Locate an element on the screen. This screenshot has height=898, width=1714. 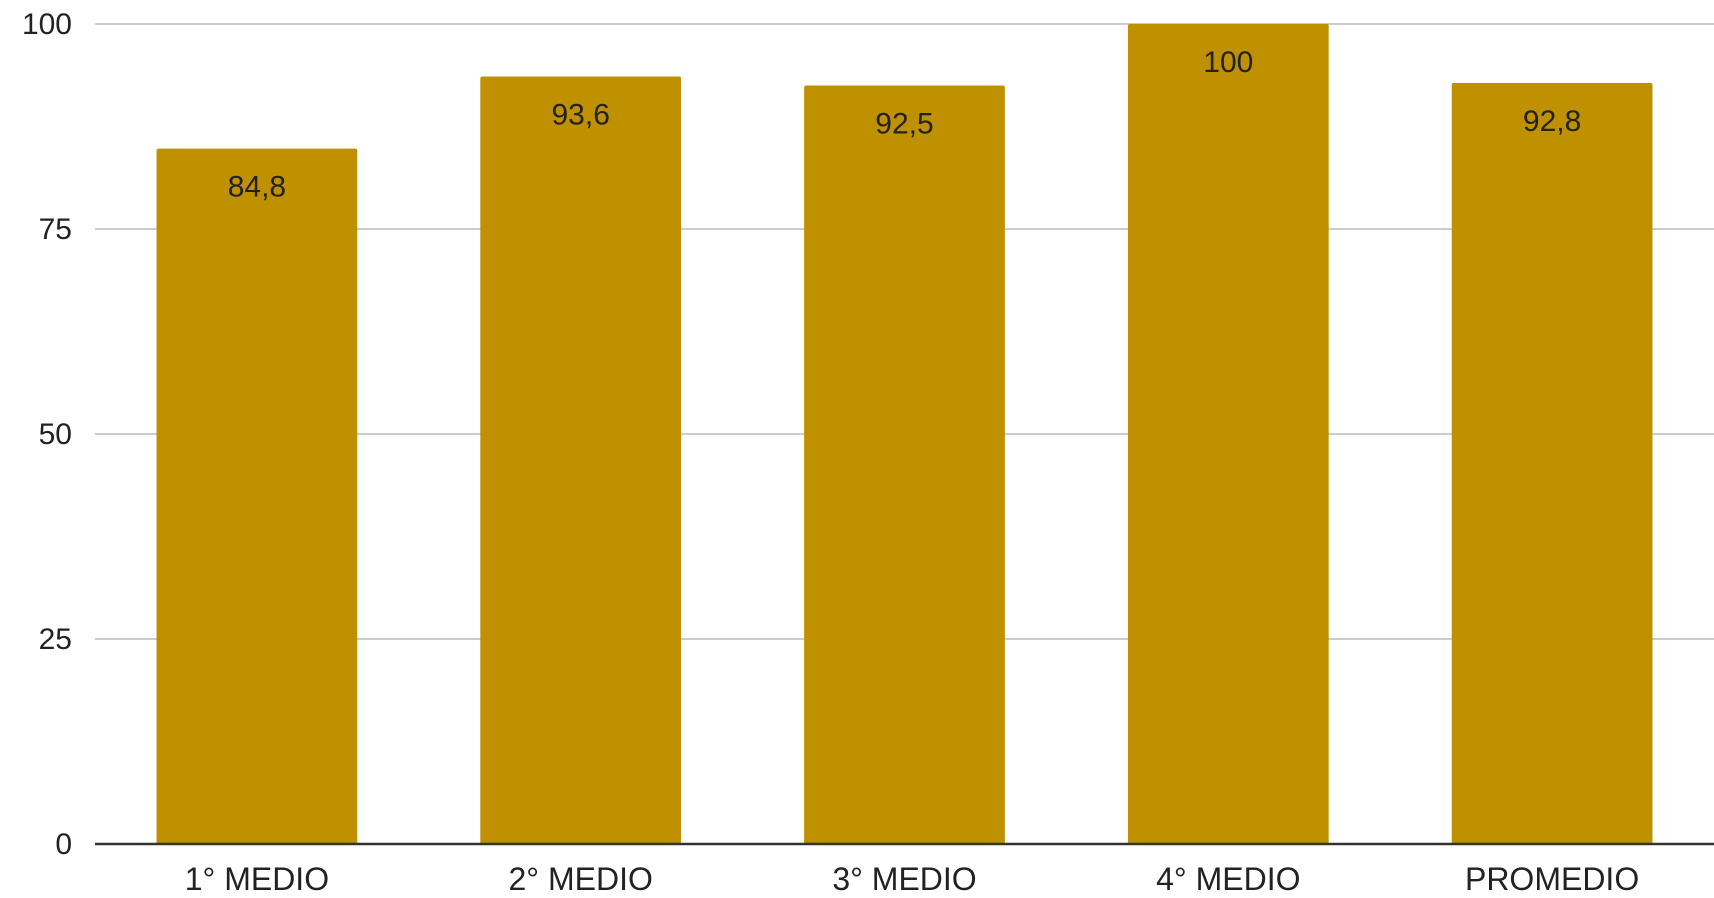
category-label: 3° MEDIO is located at coordinates (904, 879).